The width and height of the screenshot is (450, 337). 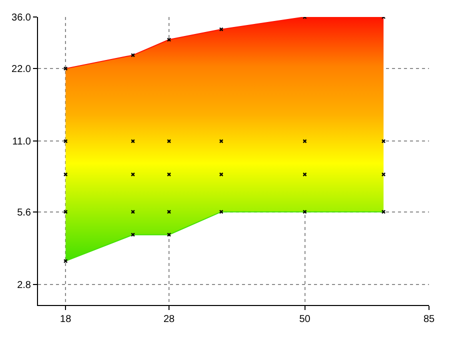 What do you see at coordinates (429, 319) in the screenshot?
I see `x-tick-label: 85` at bounding box center [429, 319].